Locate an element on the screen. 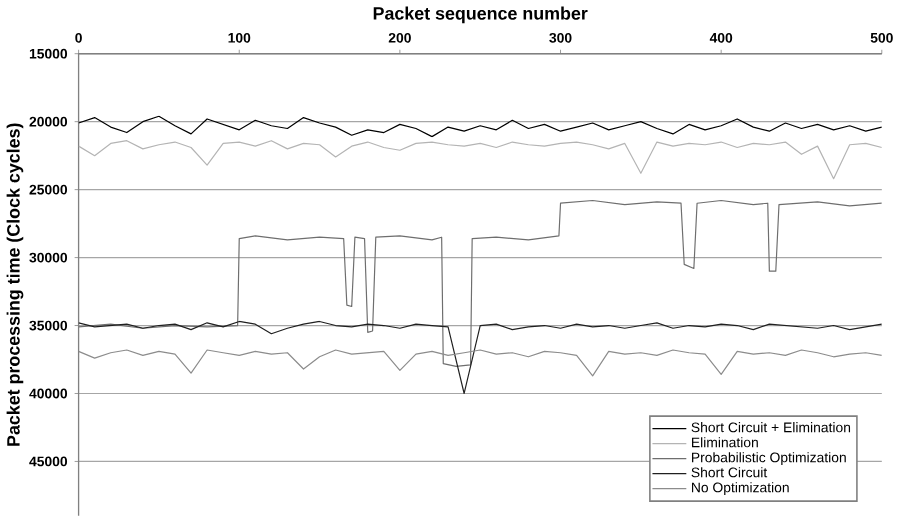 The width and height of the screenshot is (900, 516). x-axis-title: Packet sequence number is located at coordinates (480, 14).